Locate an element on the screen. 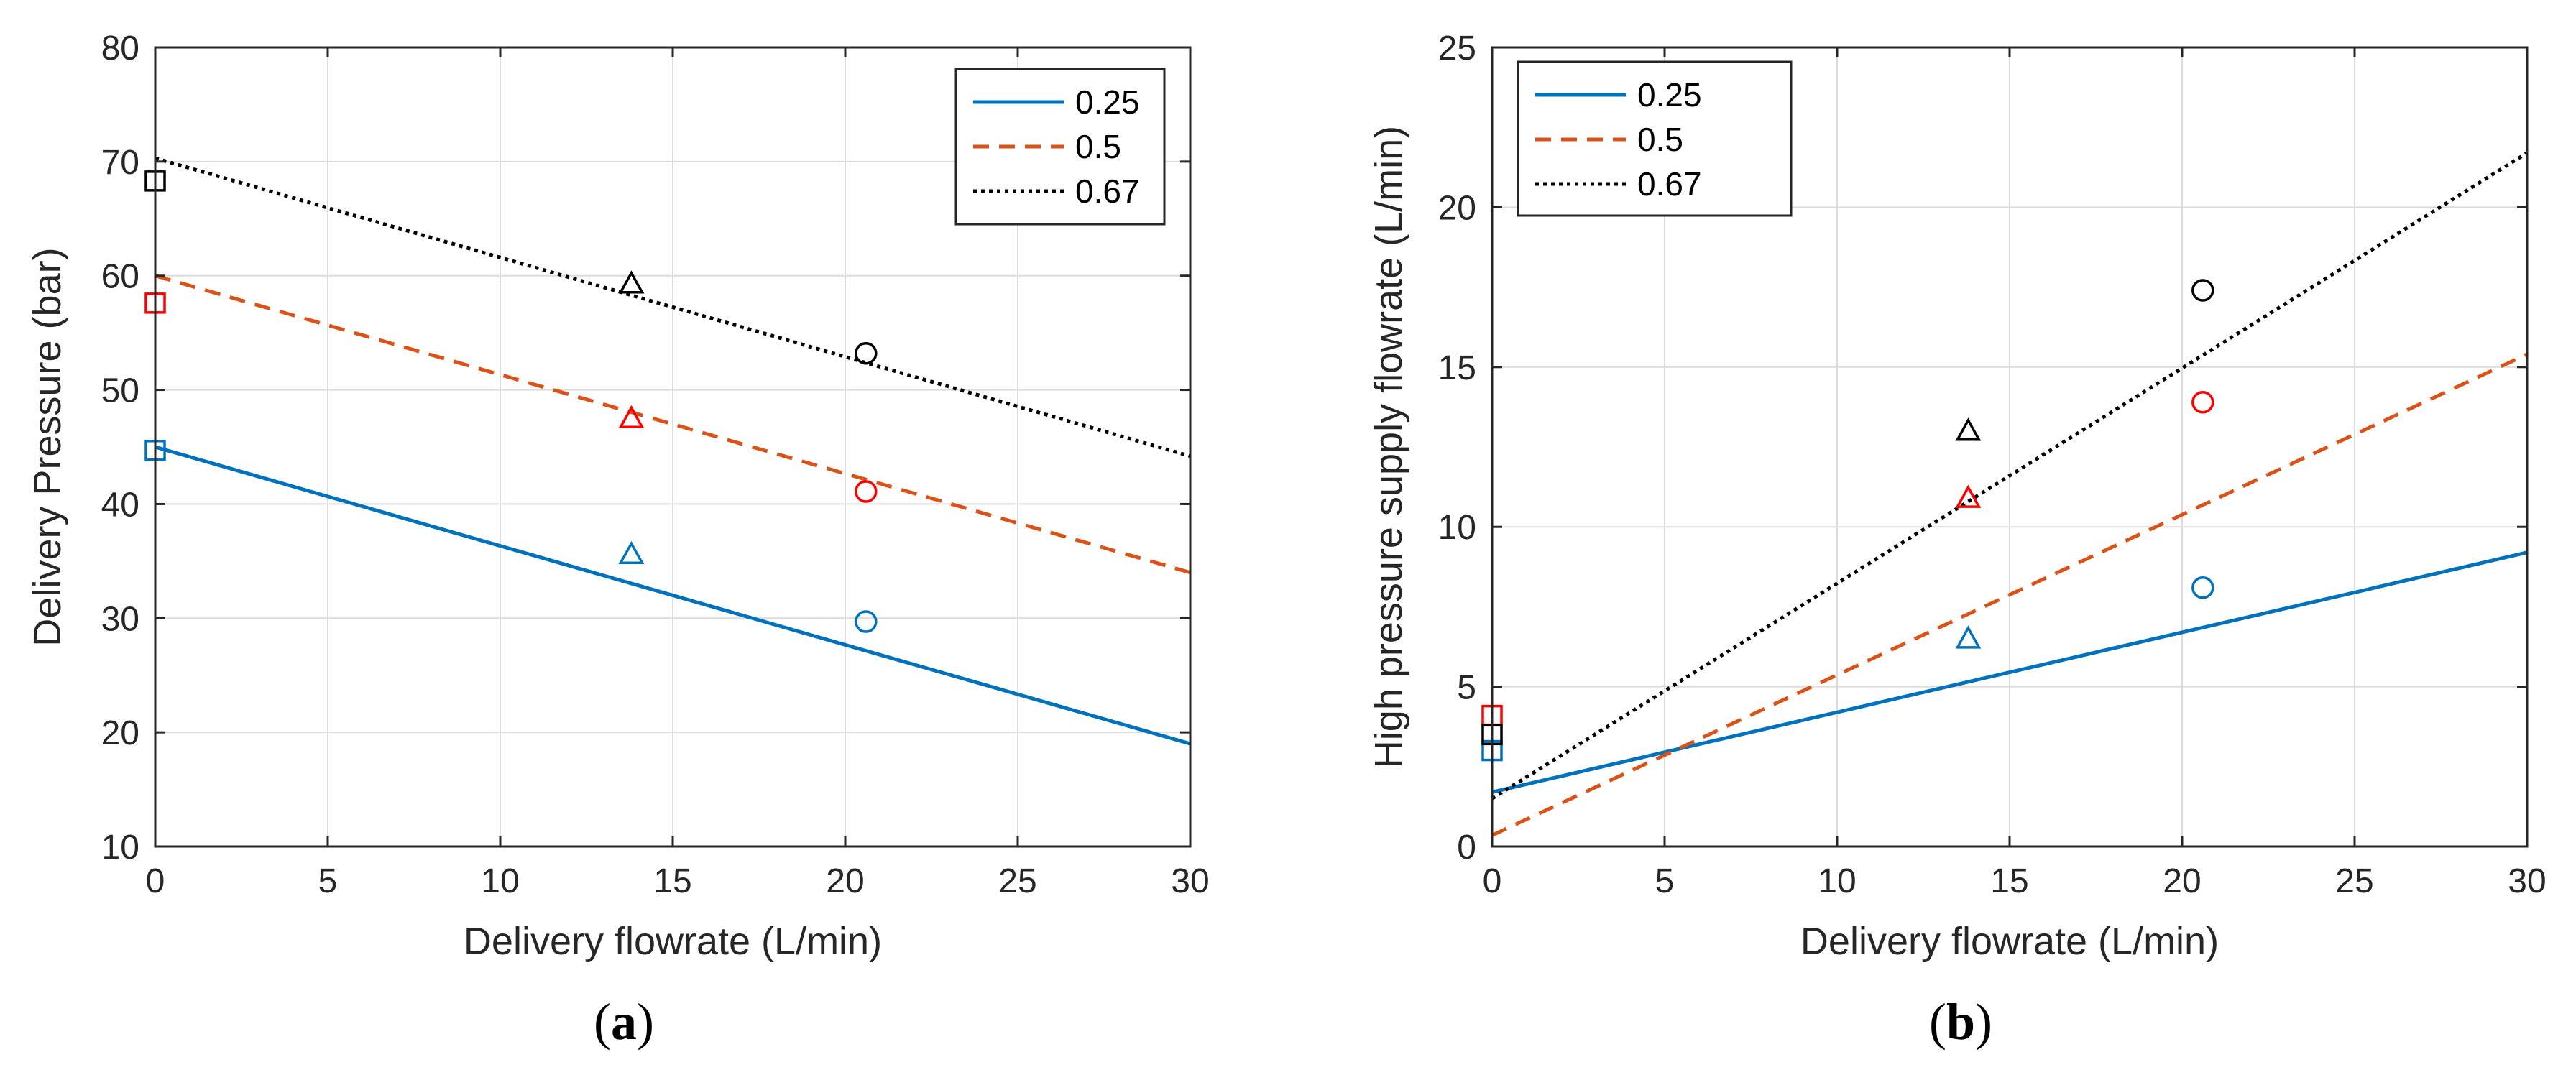  panel-label: (a) is located at coordinates (624, 1022).